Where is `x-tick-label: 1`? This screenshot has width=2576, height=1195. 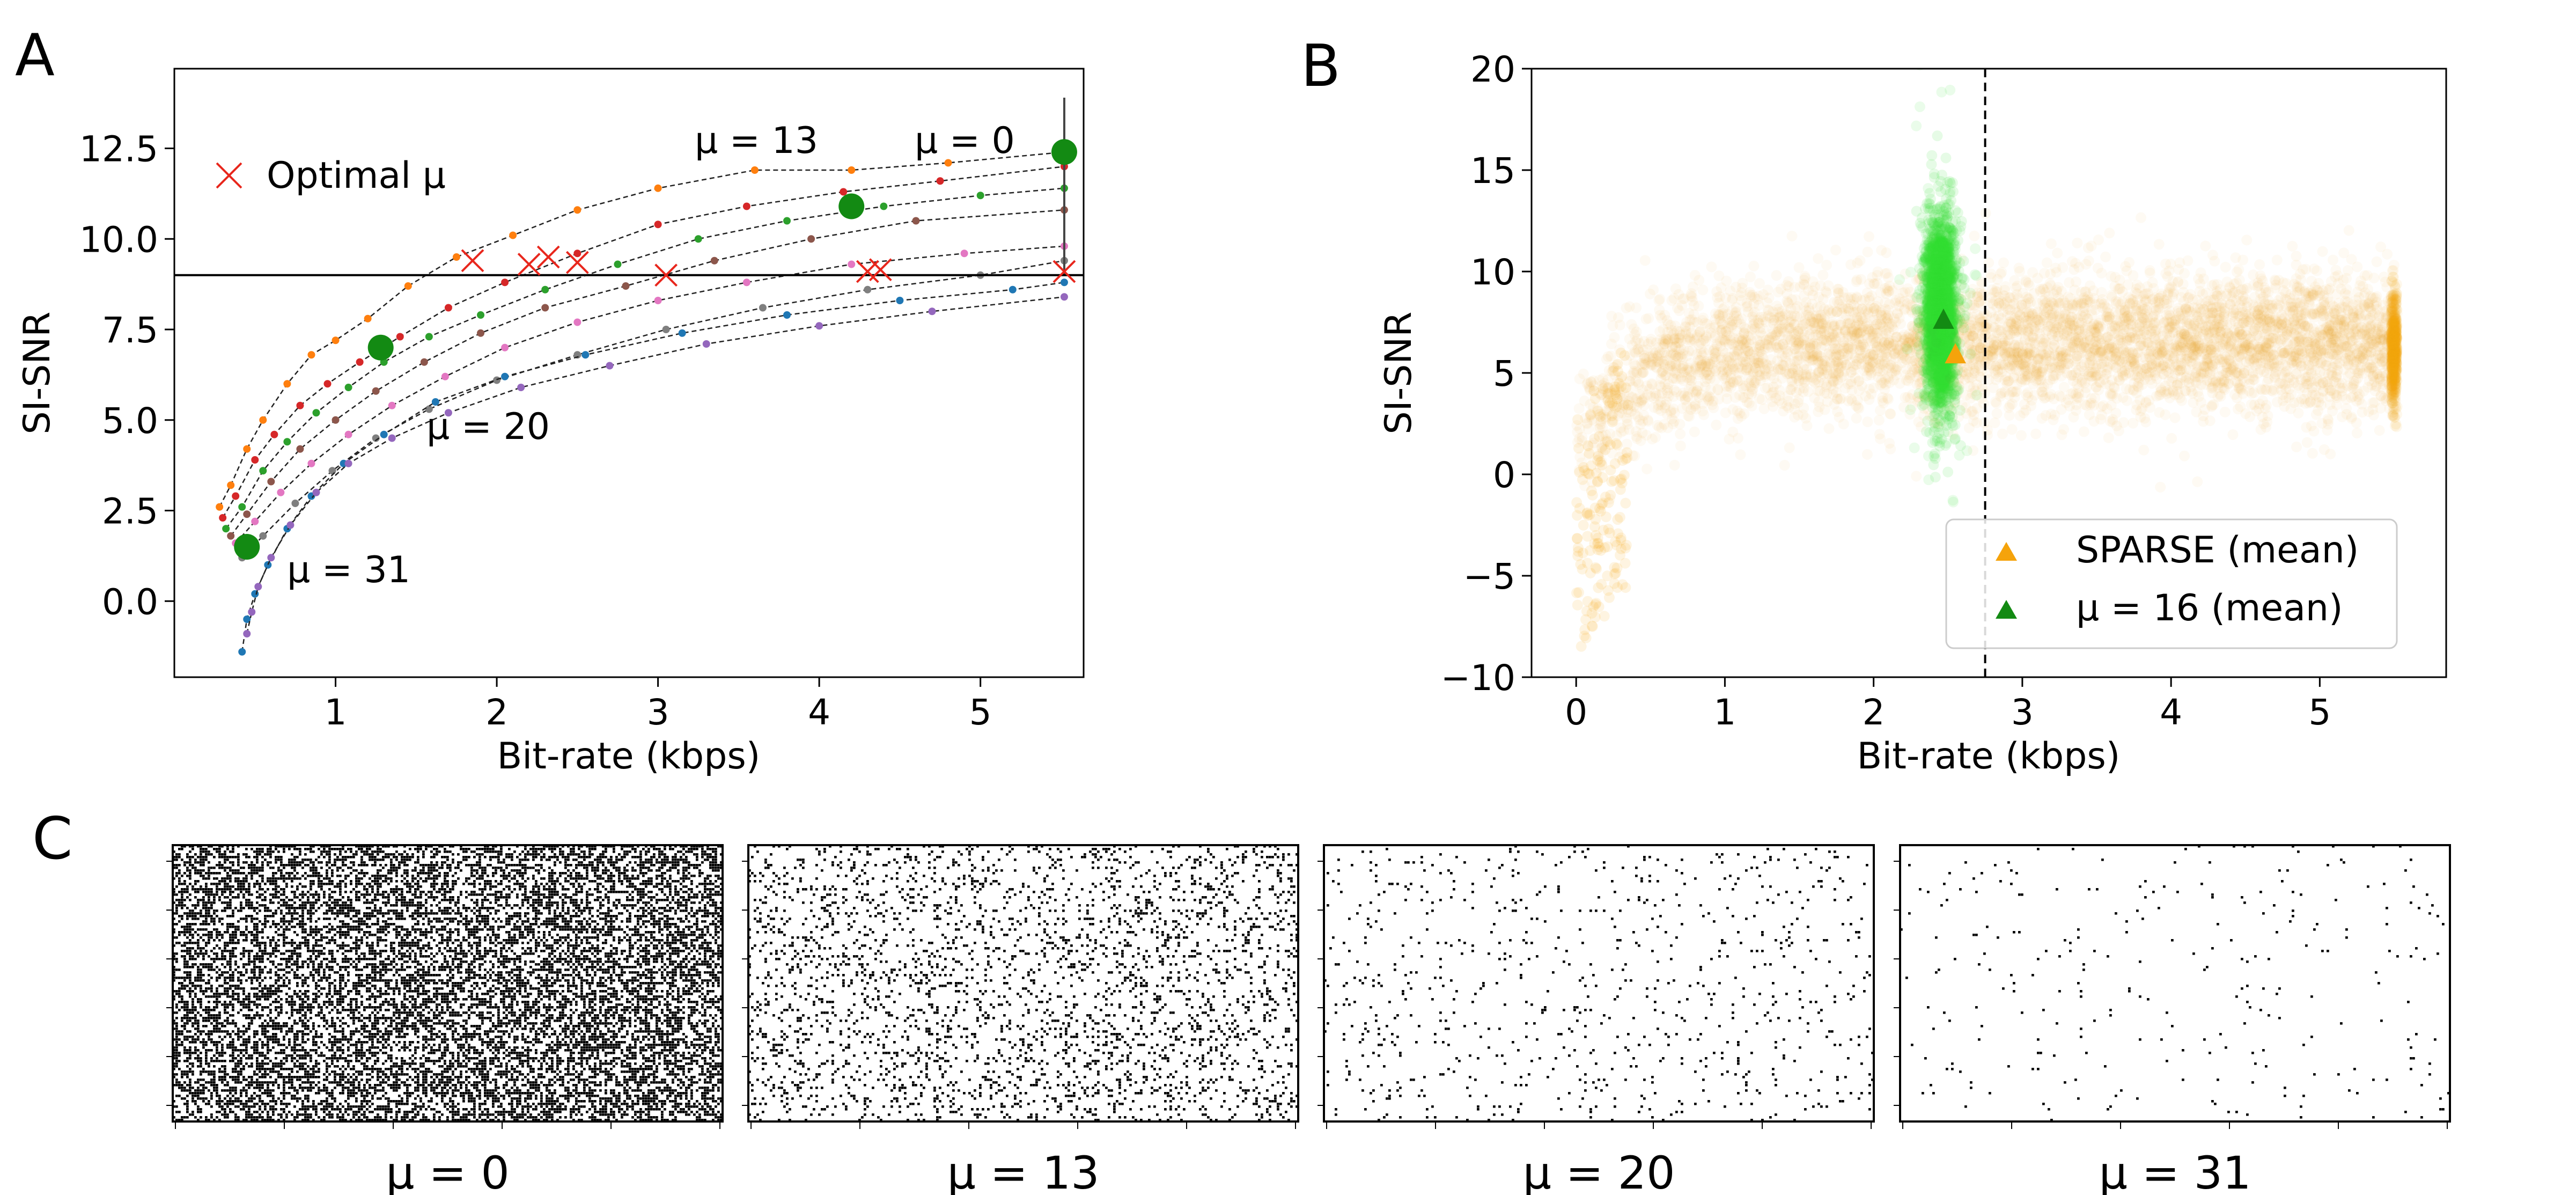 x-tick-label: 1 is located at coordinates (336, 712).